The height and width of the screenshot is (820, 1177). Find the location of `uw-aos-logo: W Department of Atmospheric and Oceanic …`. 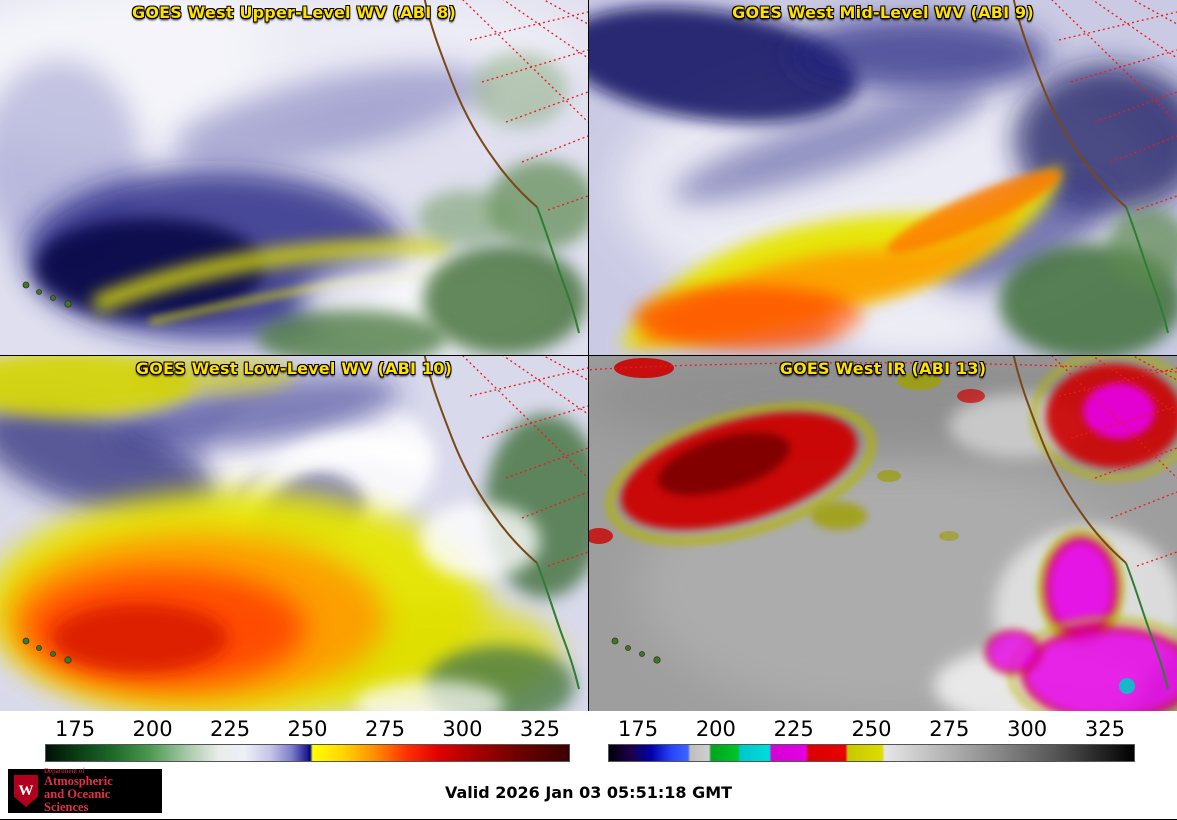

uw-aos-logo: W Department of Atmospheric and Oceanic … is located at coordinates (85, 790).